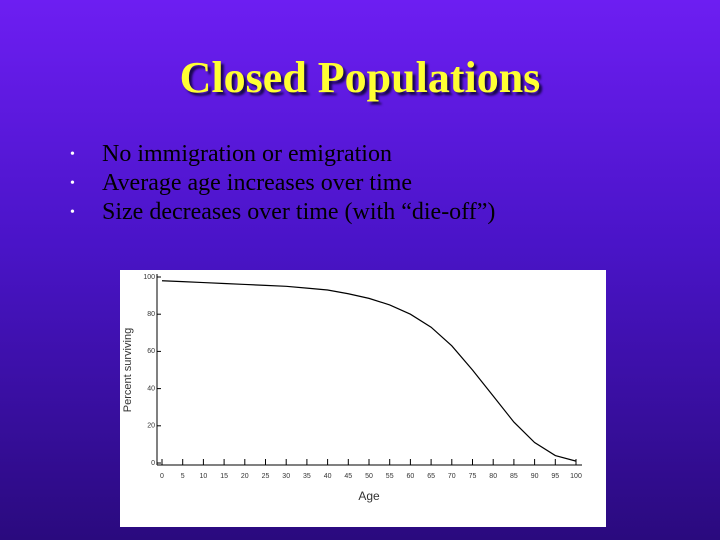 This screenshot has height=540, width=720. What do you see at coordinates (307, 476) in the screenshot?
I see `x-tick-label: 35` at bounding box center [307, 476].